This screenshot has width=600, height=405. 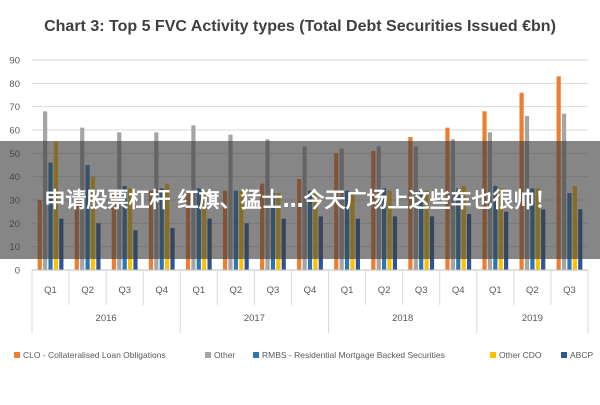 What do you see at coordinates (532, 318) in the screenshot?
I see `year-label: 2019` at bounding box center [532, 318].